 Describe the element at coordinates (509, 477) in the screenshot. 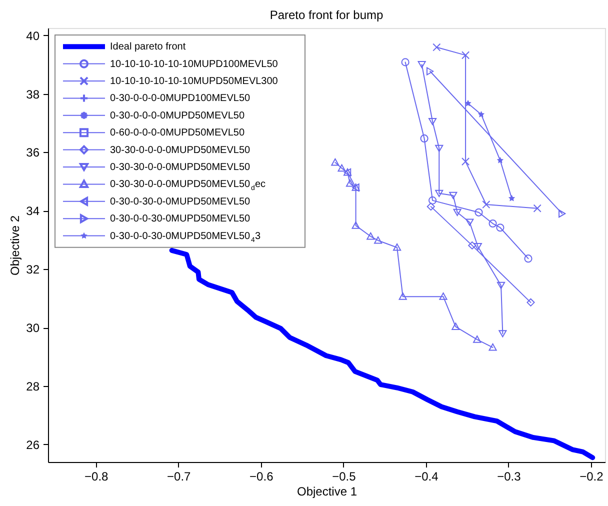

I see `x-tick-label: −0.3` at that location.